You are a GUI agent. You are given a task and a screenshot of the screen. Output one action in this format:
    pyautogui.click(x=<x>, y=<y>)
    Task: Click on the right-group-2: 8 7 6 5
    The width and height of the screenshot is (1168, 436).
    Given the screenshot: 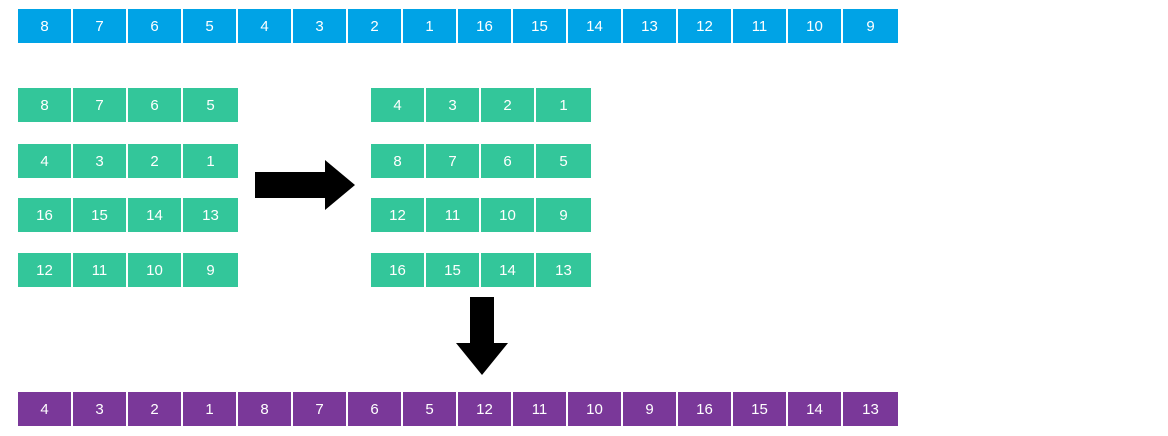 What is the action you would take?
    pyautogui.click(x=481, y=161)
    